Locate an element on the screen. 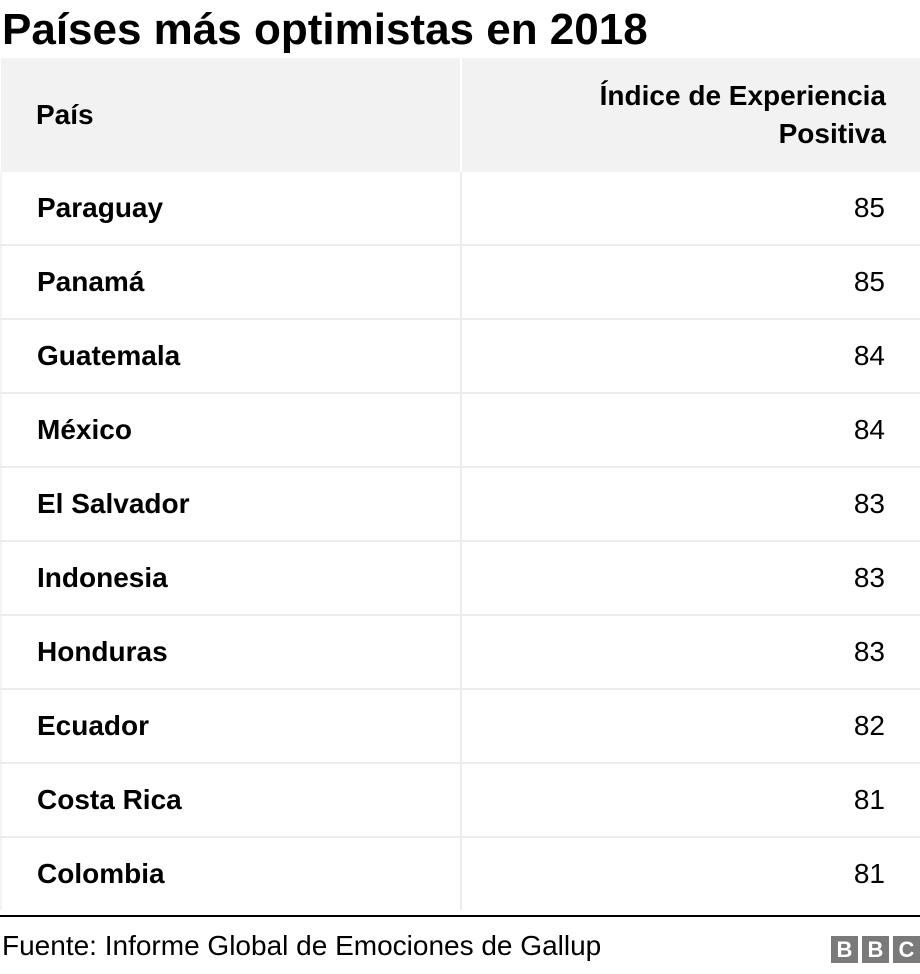 The width and height of the screenshot is (920, 974). bbc-logo: B B C is located at coordinates (875, 949).